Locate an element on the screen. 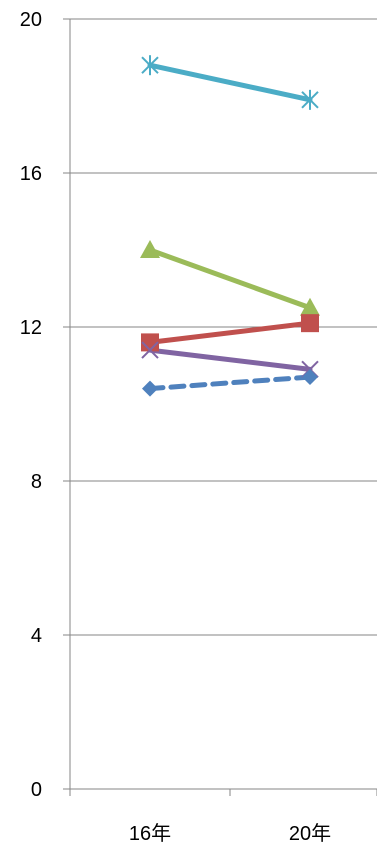  x-tick-label: 20年 is located at coordinates (310, 833).